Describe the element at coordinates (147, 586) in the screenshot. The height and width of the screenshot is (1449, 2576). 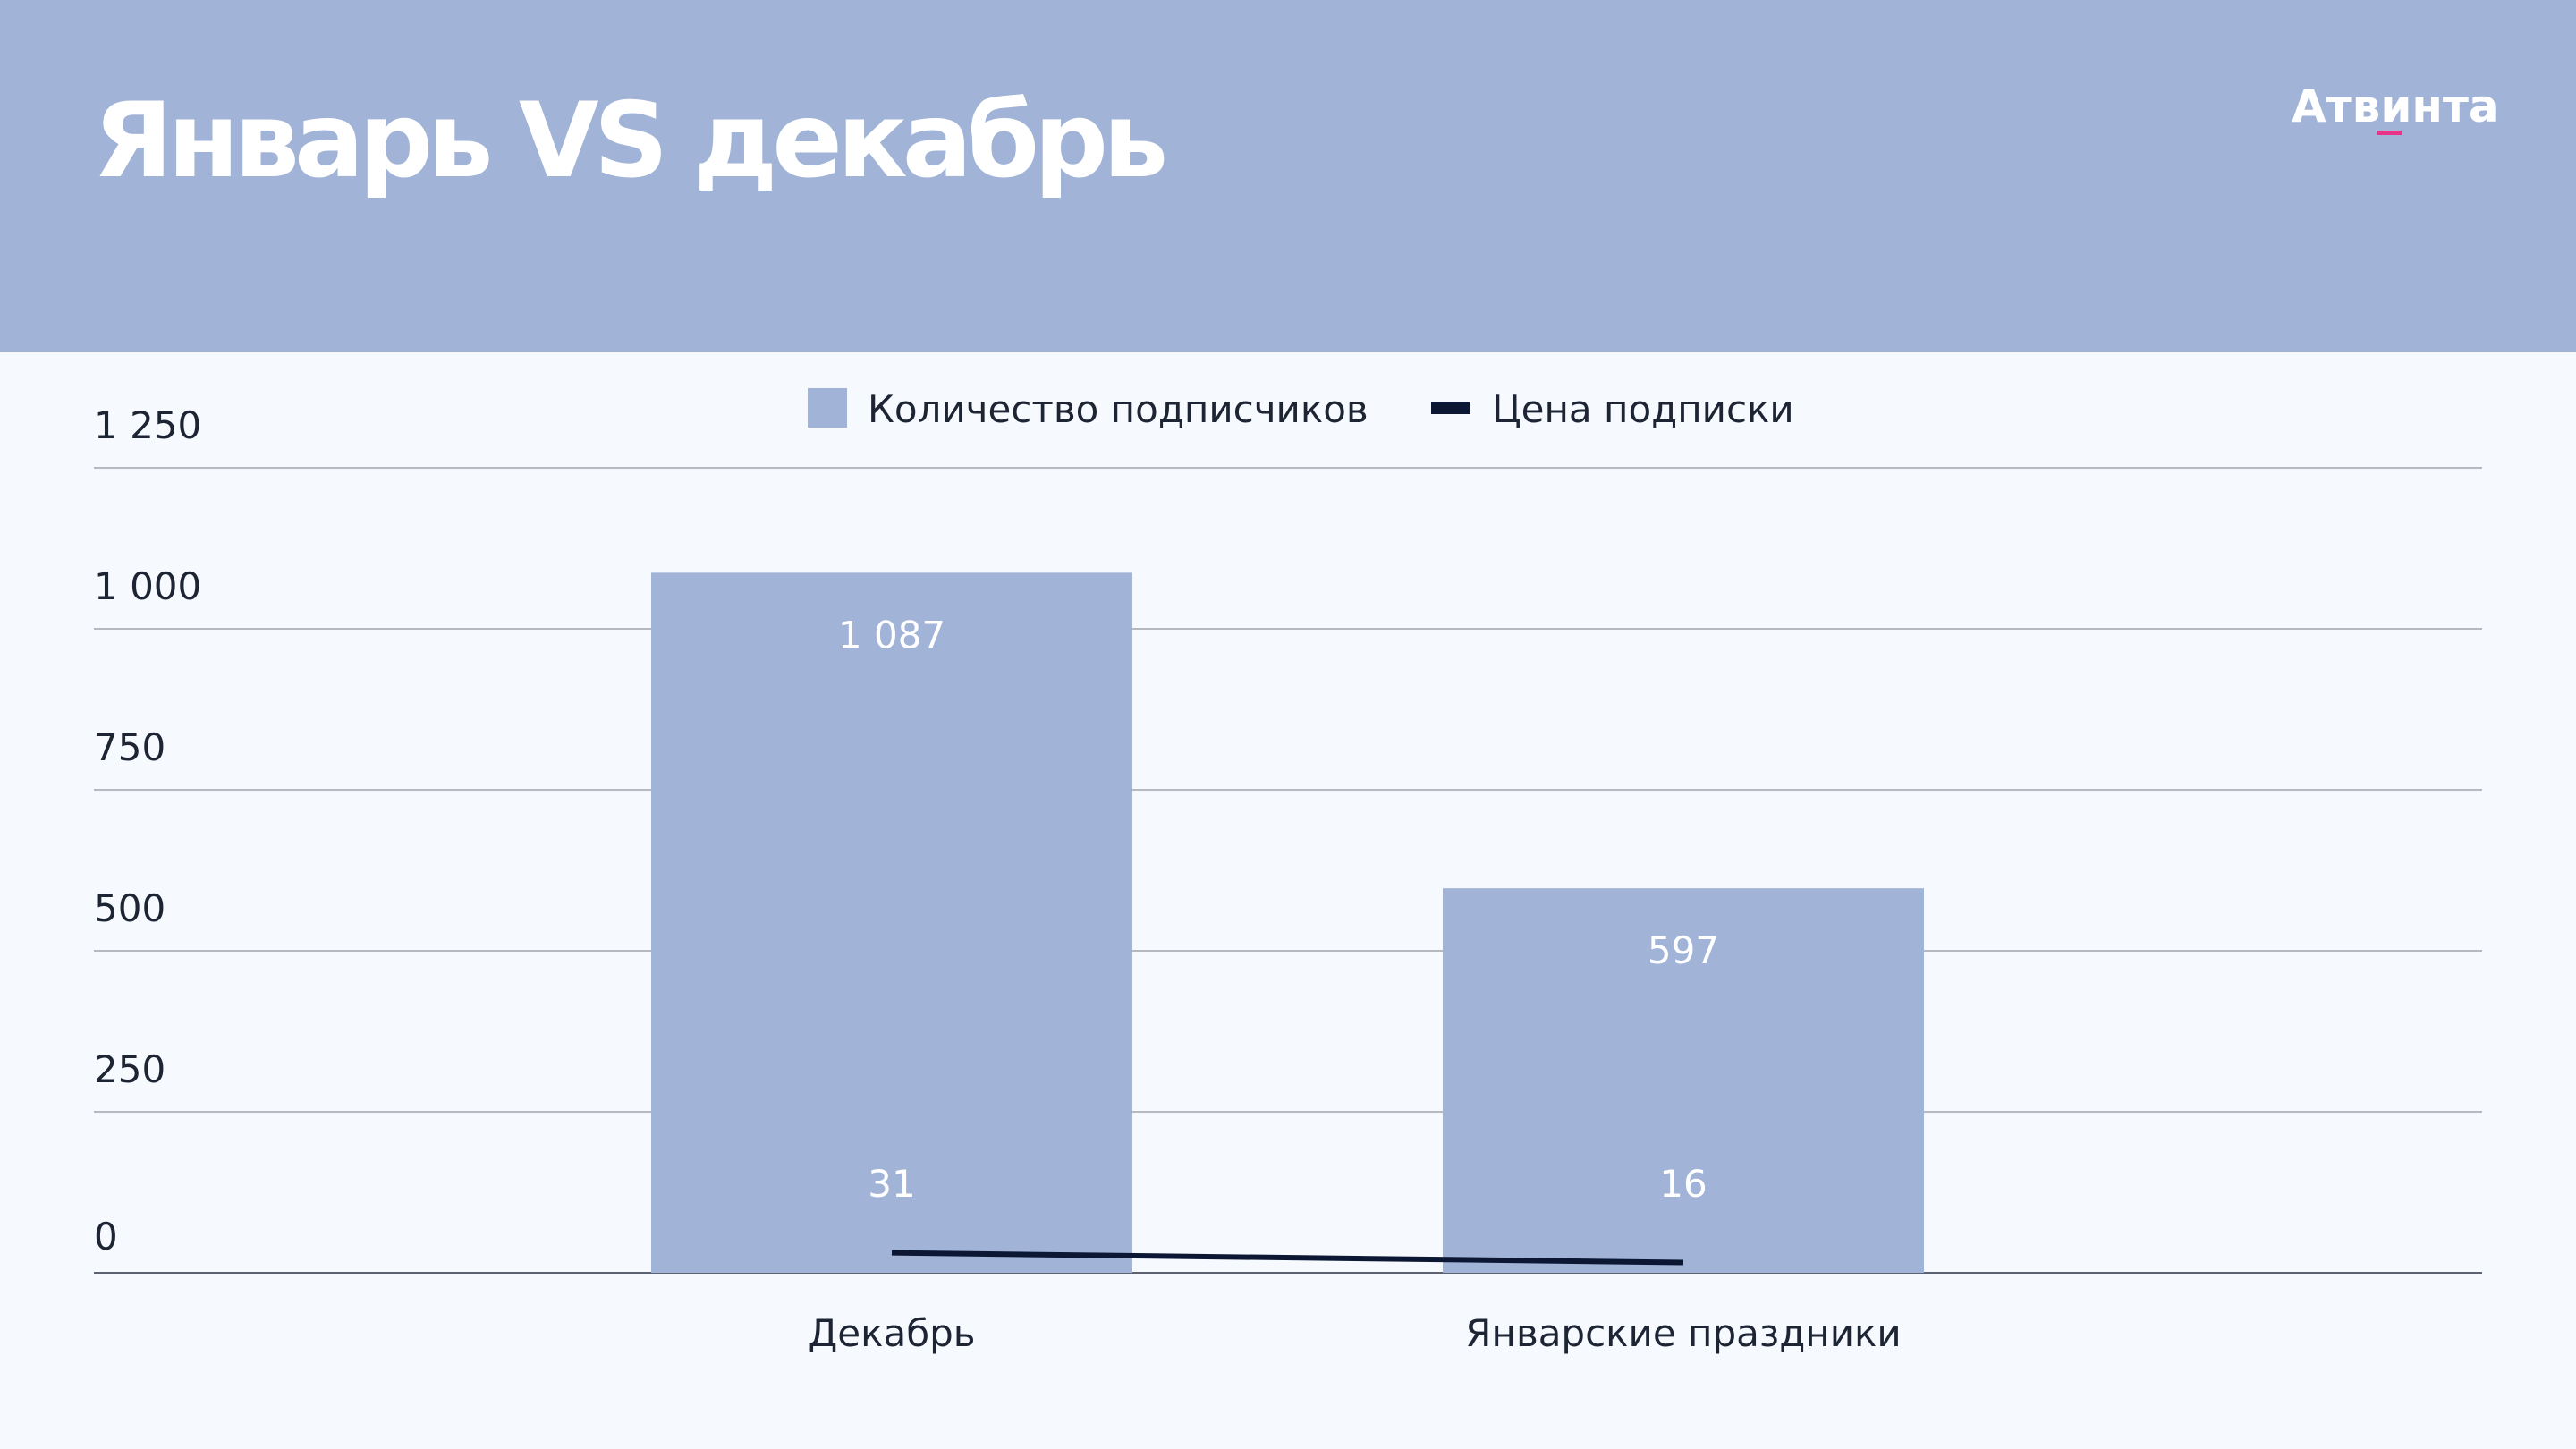
I see `y-tick-label: 1 000` at that location.